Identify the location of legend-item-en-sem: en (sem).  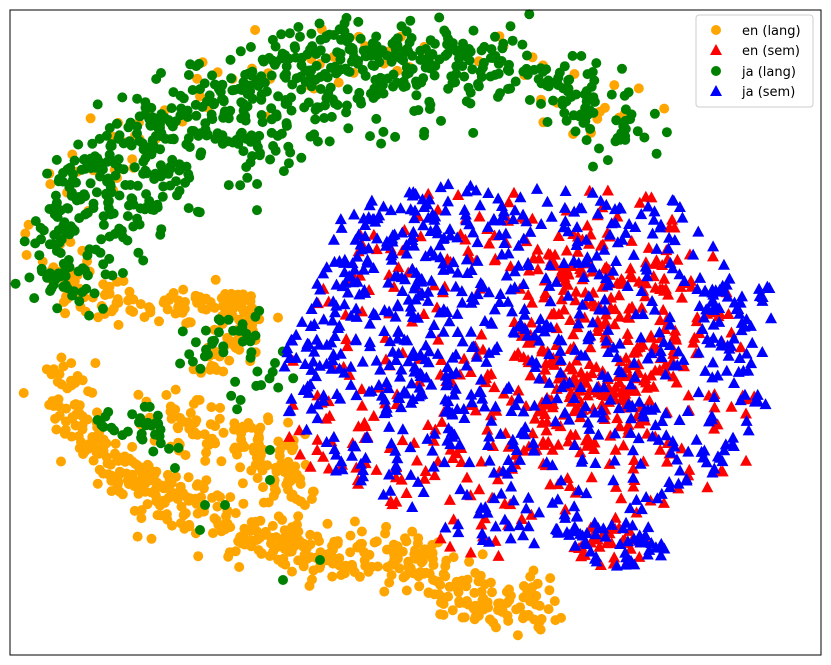
(755, 51).